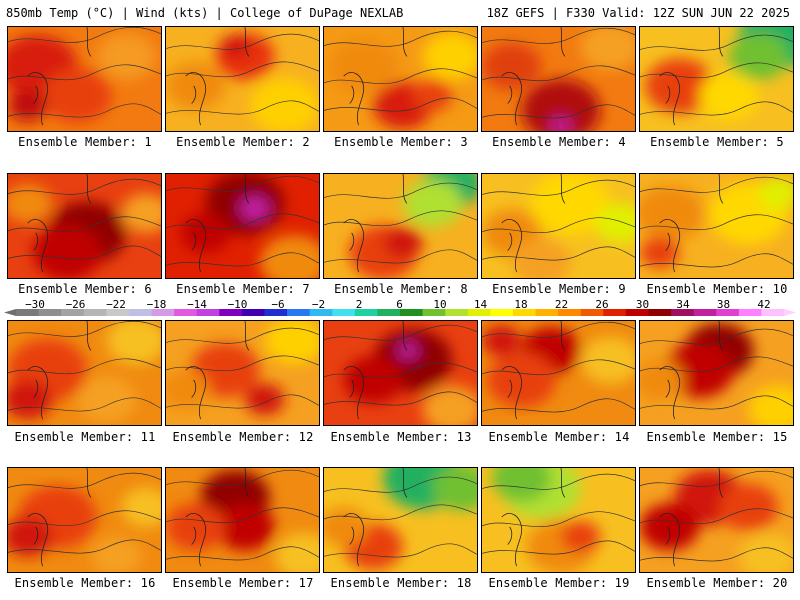  Describe the element at coordinates (642, 304) in the screenshot. I see `colorbar-tick-label: 30` at that location.